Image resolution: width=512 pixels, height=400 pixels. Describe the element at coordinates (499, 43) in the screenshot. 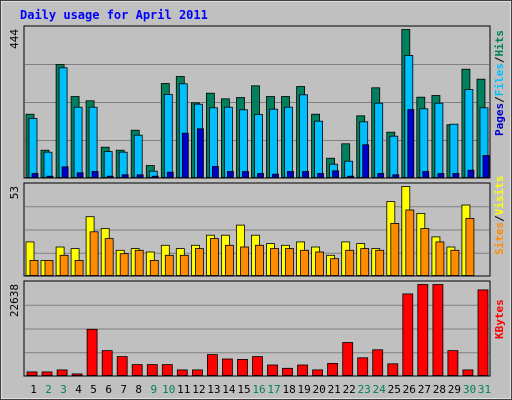

I see `legend-item-hits: Hits` at that location.